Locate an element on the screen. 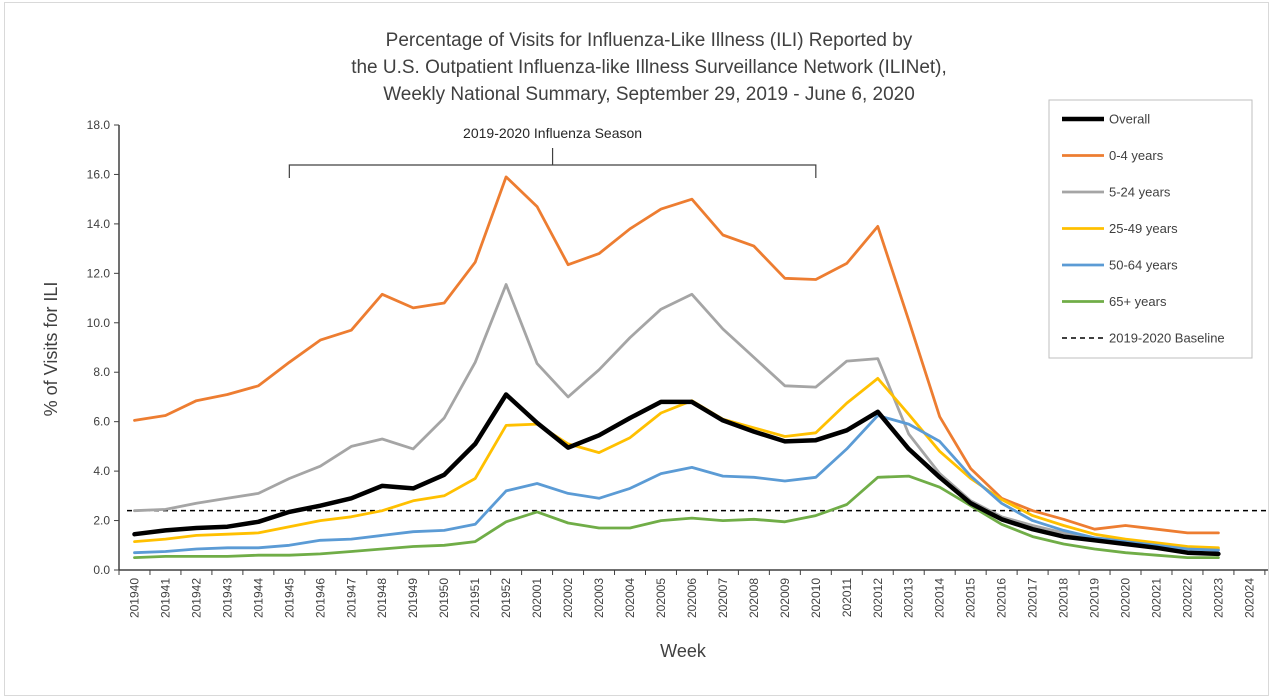 The image size is (1273, 700). x-tick-label: 201942 is located at coordinates (196, 598).